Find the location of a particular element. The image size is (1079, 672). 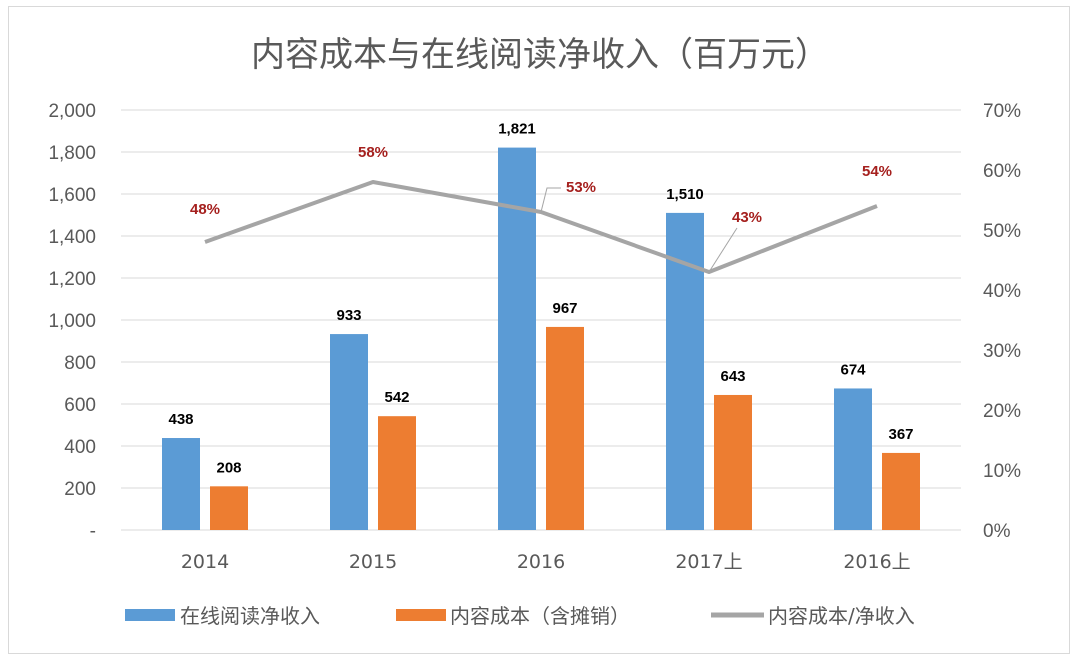

left-axis-tick: 1,000 is located at coordinates (72, 321).